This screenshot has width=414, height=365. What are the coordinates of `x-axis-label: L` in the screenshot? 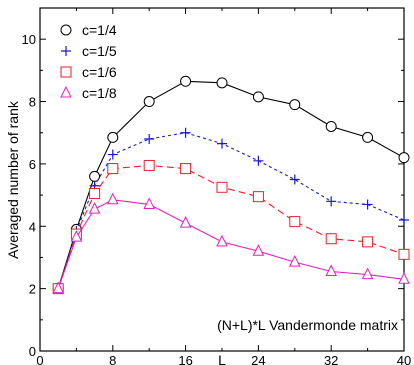 It's located at (222, 358).